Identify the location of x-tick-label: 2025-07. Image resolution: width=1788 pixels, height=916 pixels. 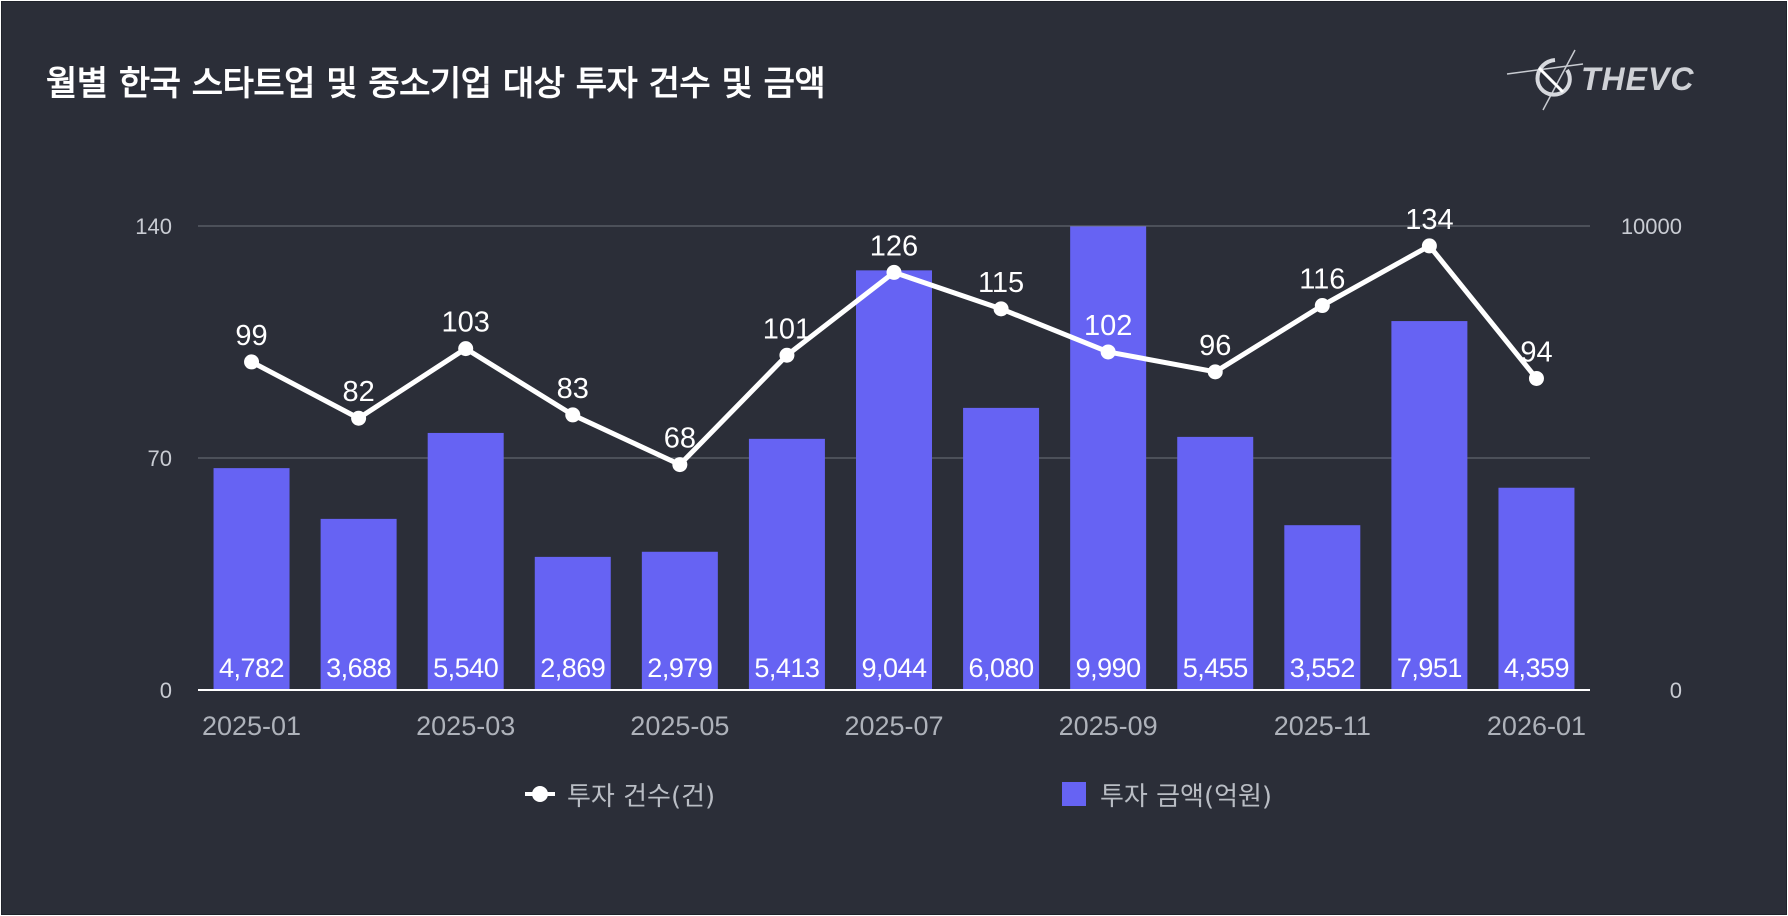
(893, 726).